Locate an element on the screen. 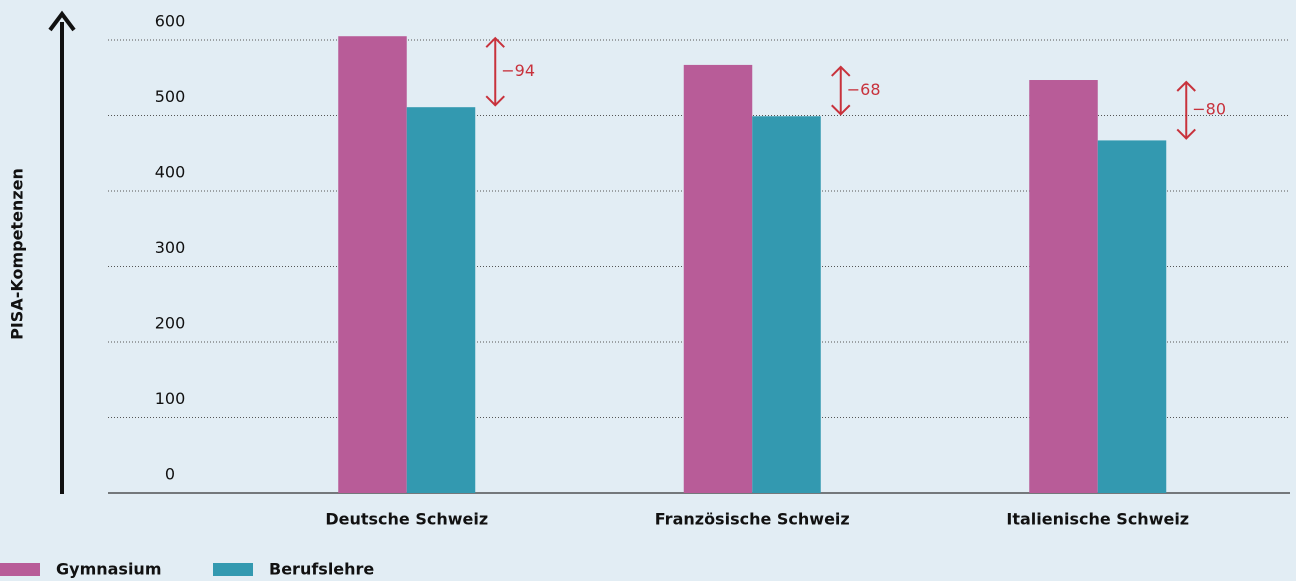 This screenshot has width=1296, height=581. y-tick-label: 0 is located at coordinates (170, 474).